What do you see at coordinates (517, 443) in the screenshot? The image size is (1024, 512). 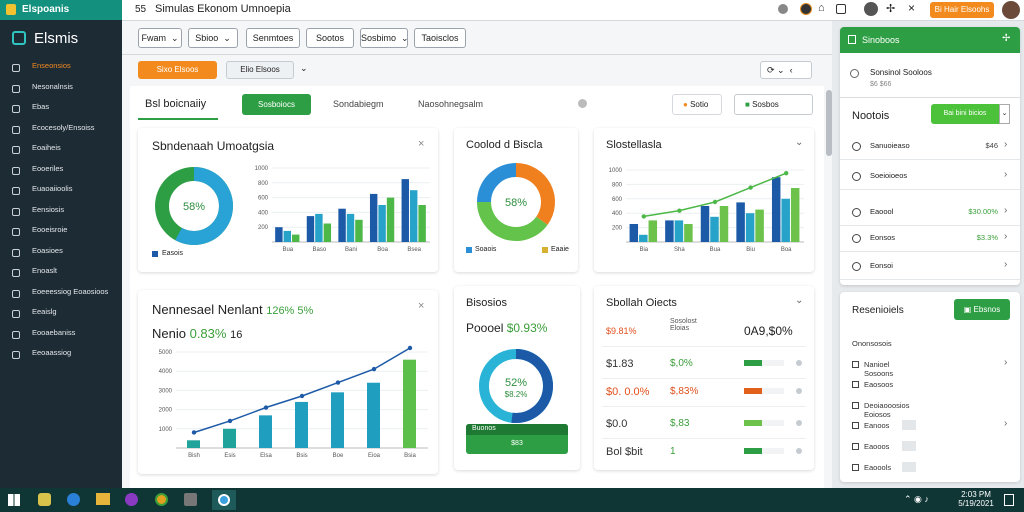 I see `status-value: $83` at bounding box center [517, 443].